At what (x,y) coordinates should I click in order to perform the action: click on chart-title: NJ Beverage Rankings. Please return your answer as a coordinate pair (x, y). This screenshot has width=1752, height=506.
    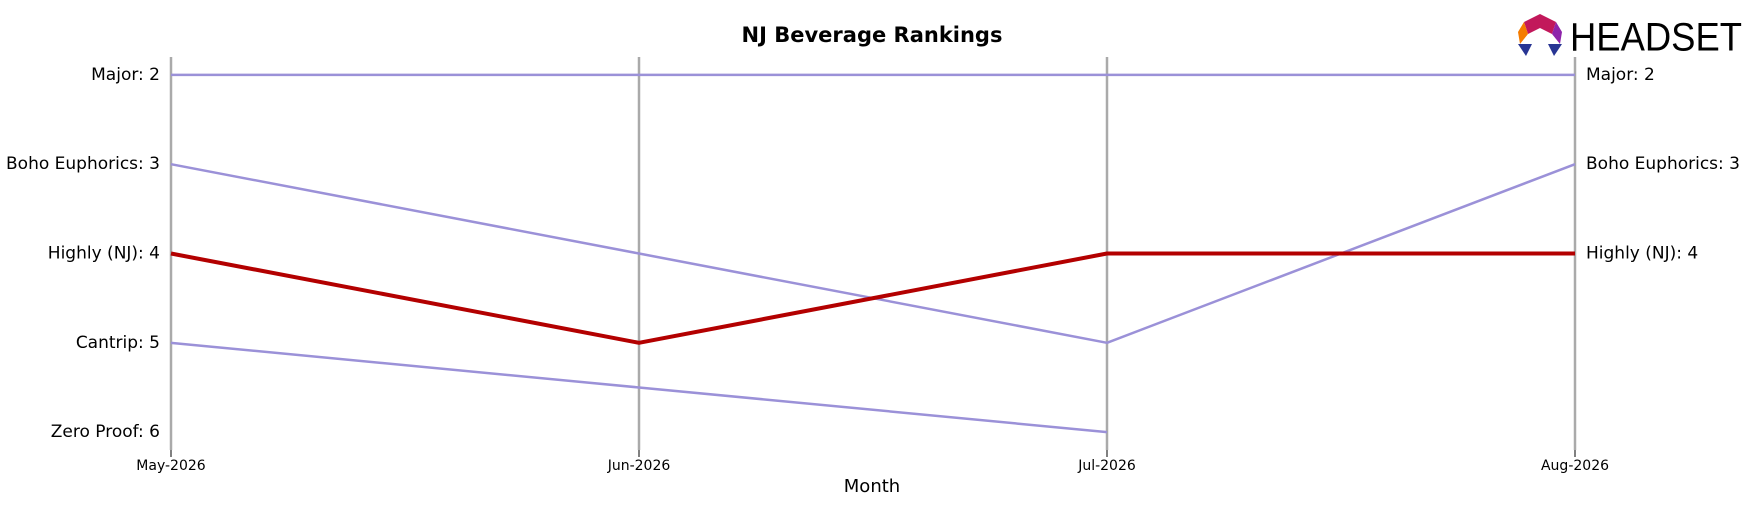
    Looking at the image, I should click on (872, 35).